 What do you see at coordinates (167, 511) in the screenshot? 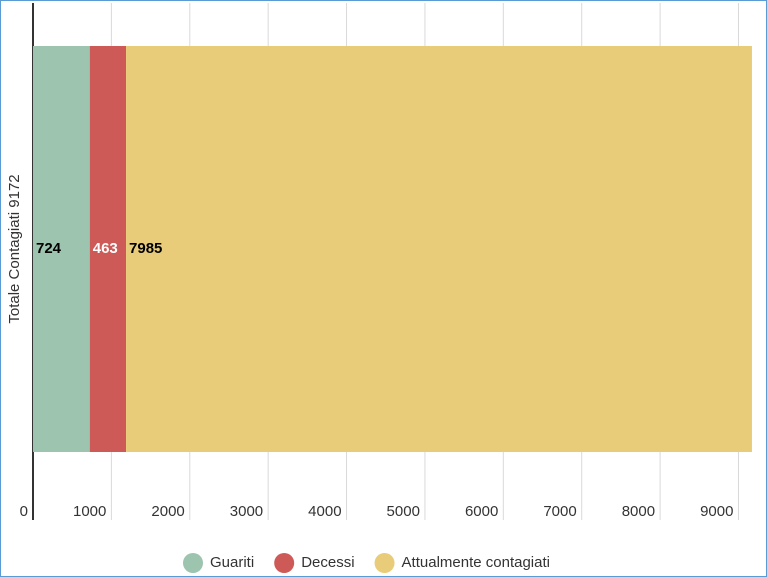
I see `x-tick-label: 2000` at bounding box center [167, 511].